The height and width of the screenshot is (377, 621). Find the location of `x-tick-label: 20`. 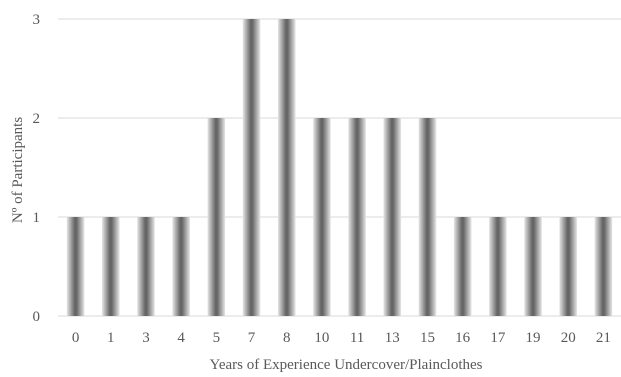

x-tick-label: 20 is located at coordinates (568, 338).